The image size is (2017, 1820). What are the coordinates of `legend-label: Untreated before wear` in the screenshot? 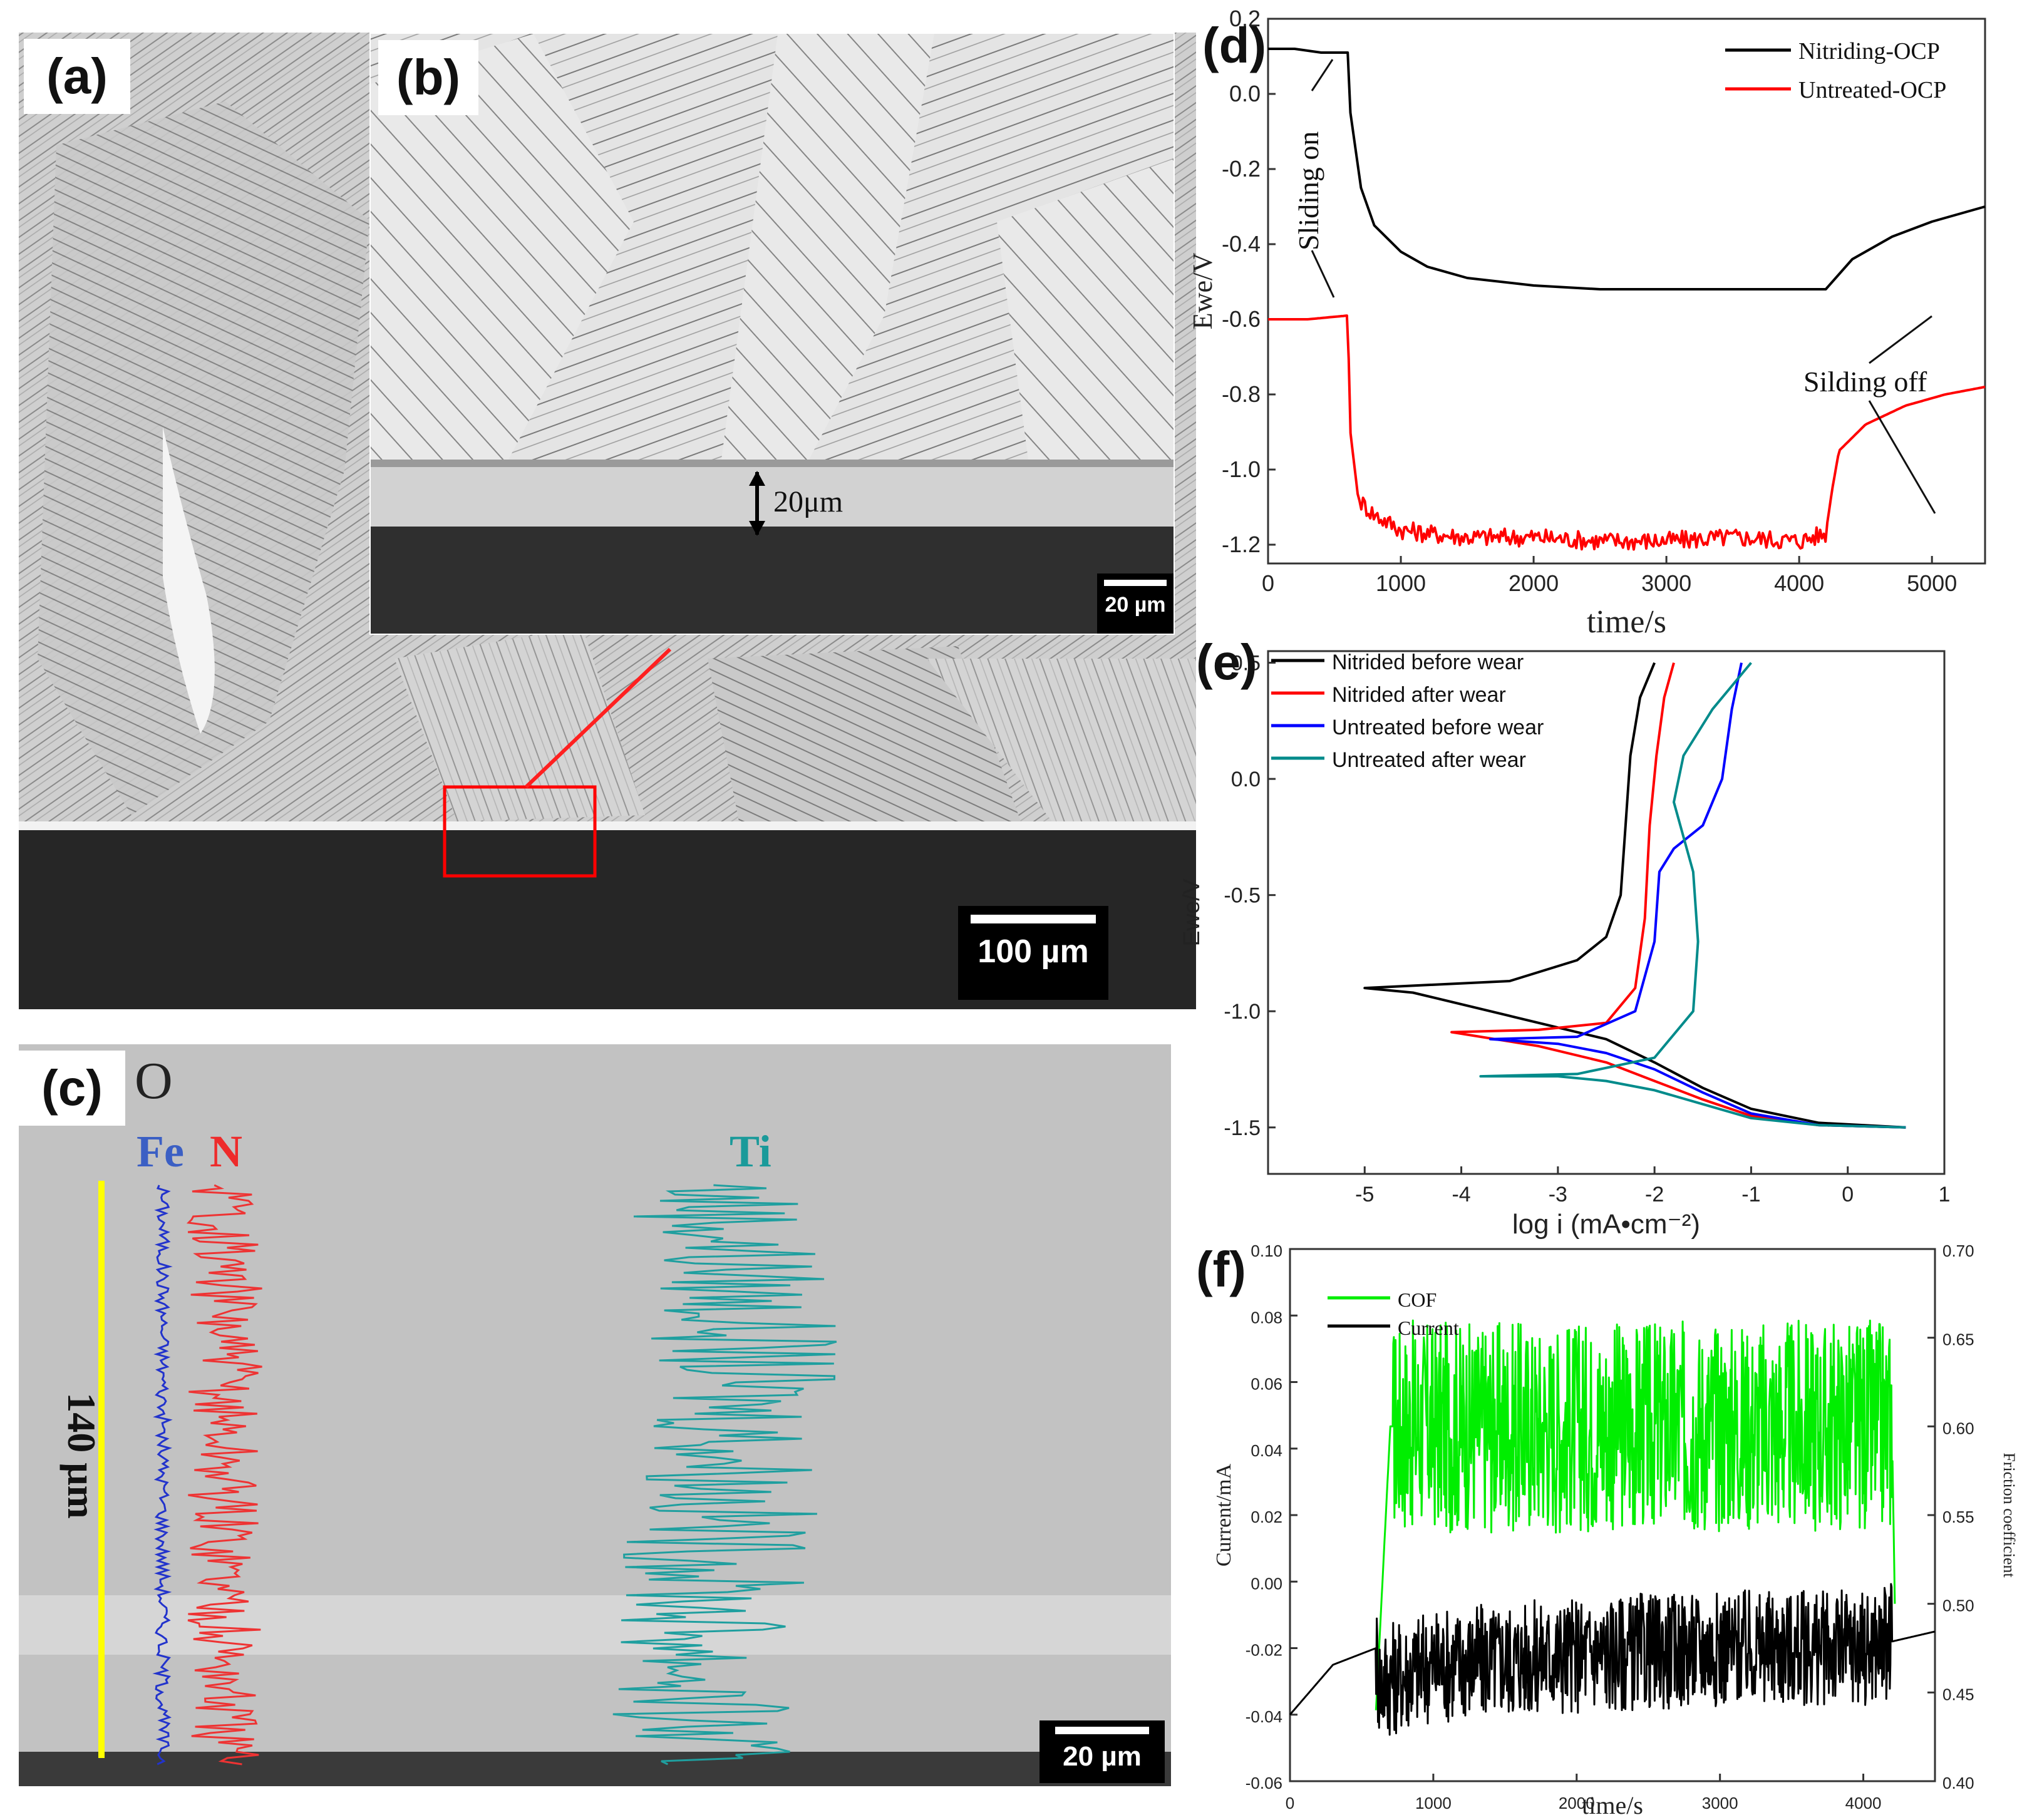 It's located at (1438, 727).